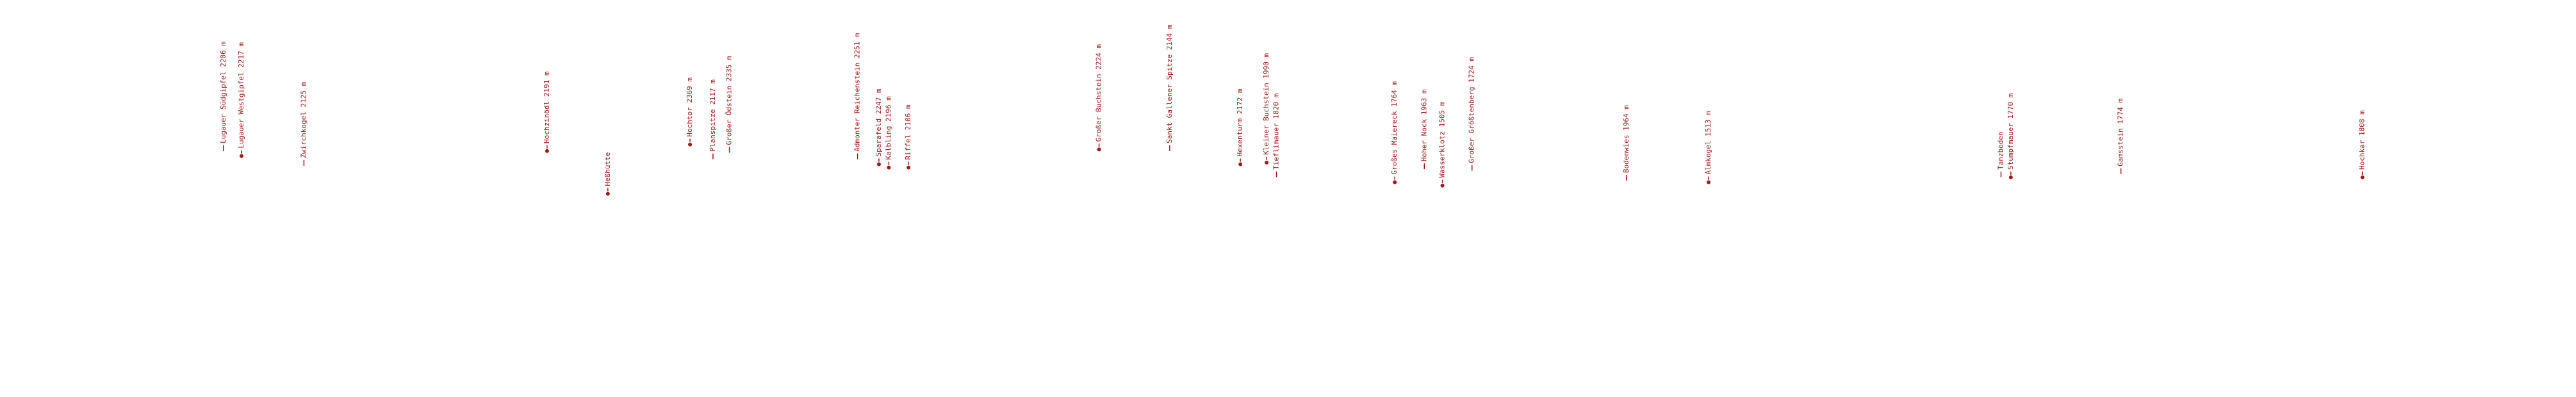  Describe the element at coordinates (241, 95) in the screenshot. I see `peak-label: Lugauer Westgipfel 2217 m` at that location.